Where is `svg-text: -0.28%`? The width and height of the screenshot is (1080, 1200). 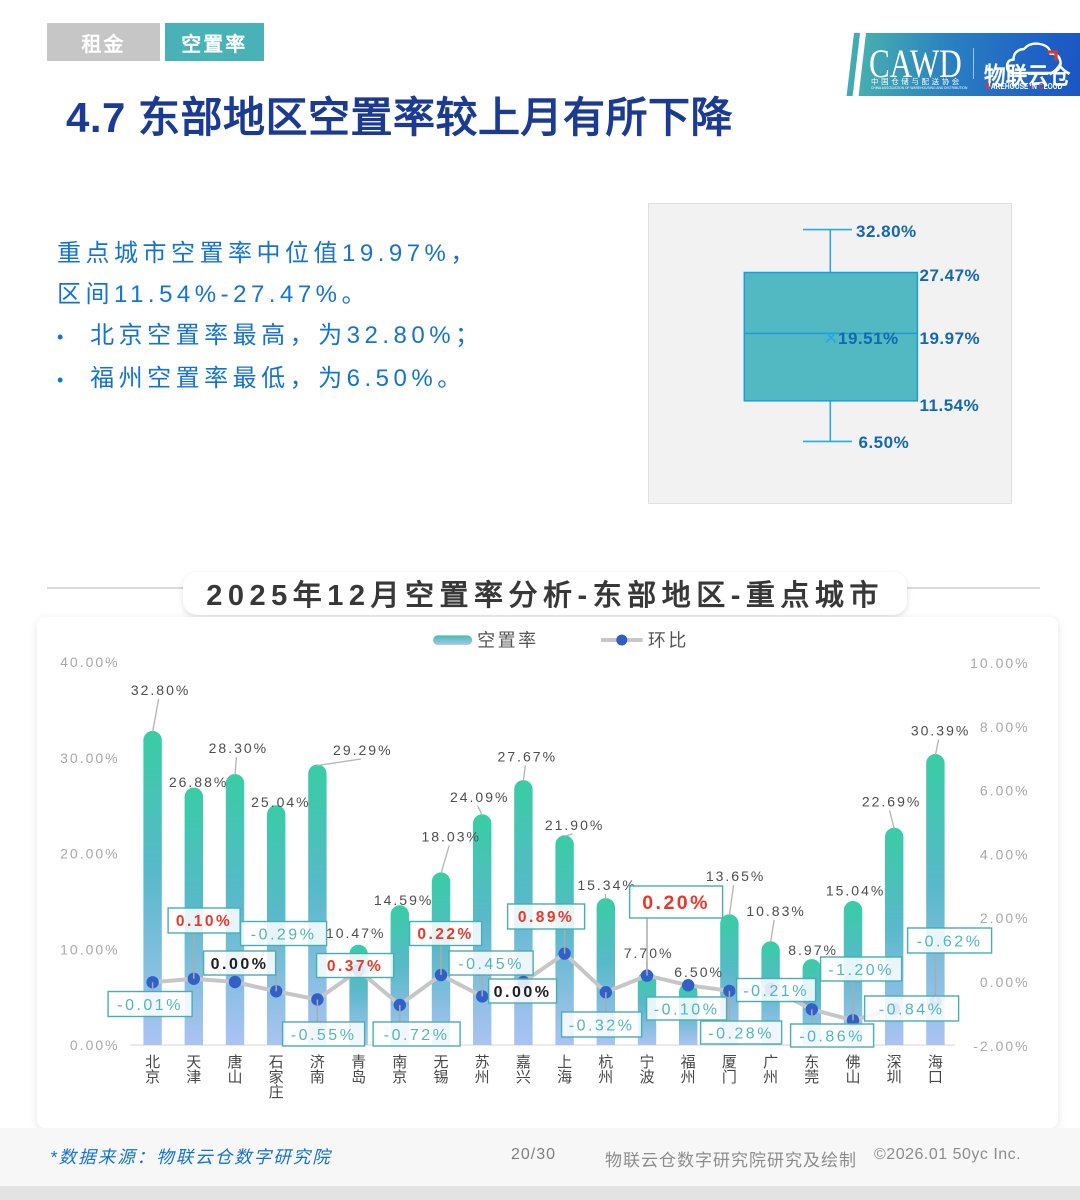
svg-text: -0.28% is located at coordinates (742, 1033).